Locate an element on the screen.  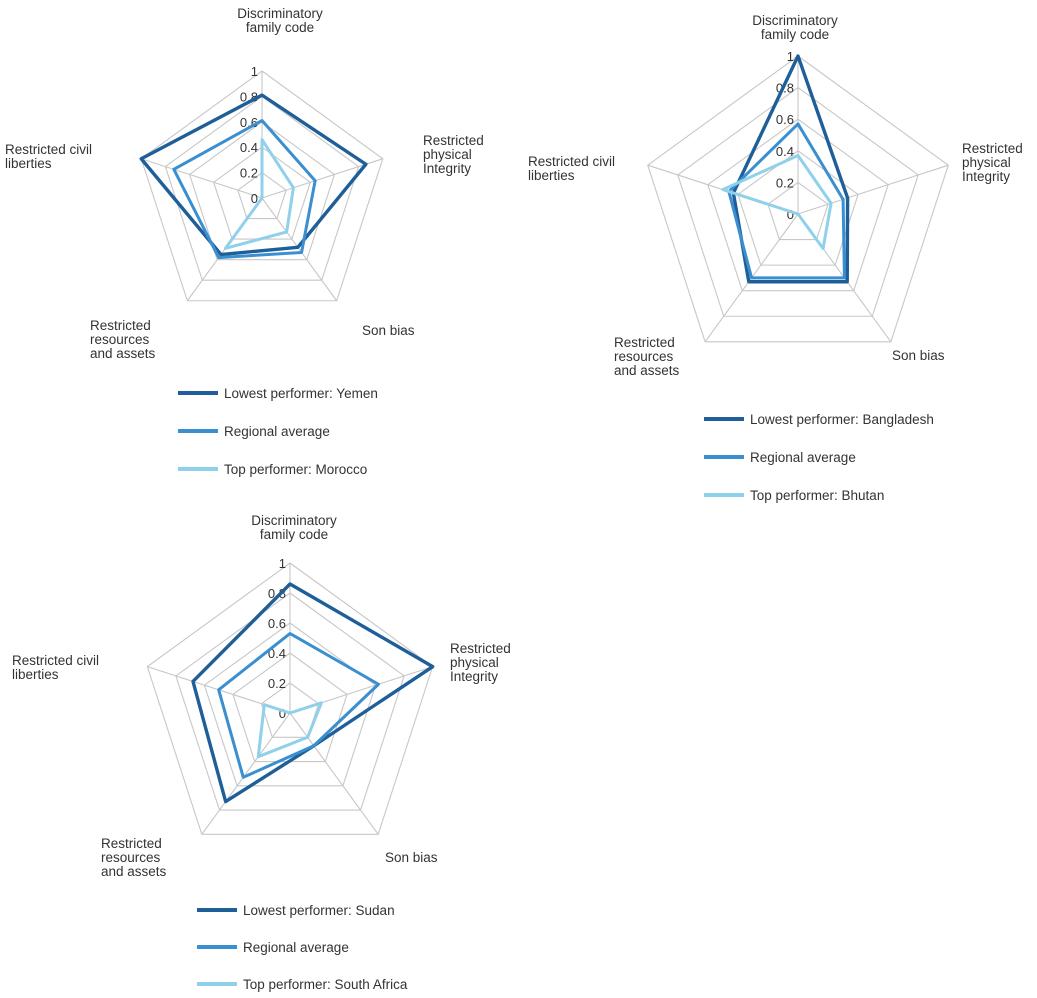
legend-label: Top performer: Bhutan is located at coordinates (817, 495).